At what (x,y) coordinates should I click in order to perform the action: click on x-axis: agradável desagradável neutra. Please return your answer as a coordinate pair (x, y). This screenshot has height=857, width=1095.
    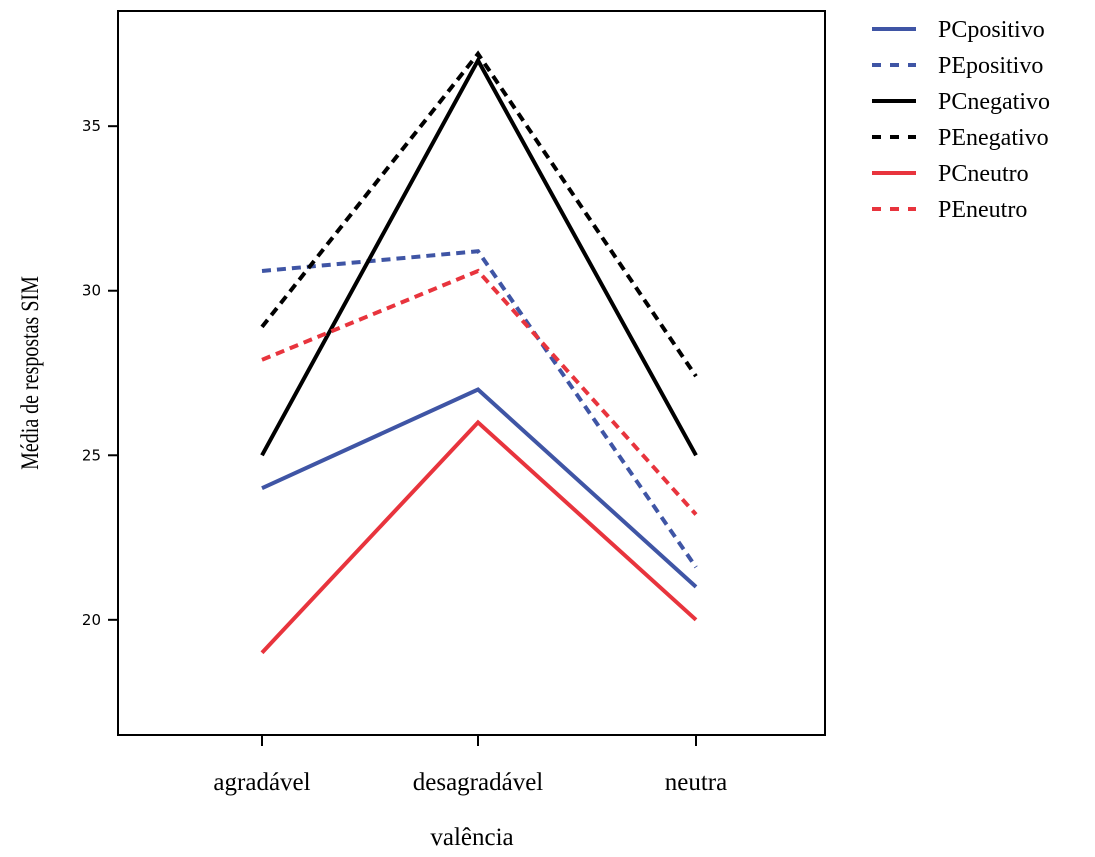
    Looking at the image, I should click on (470, 765).